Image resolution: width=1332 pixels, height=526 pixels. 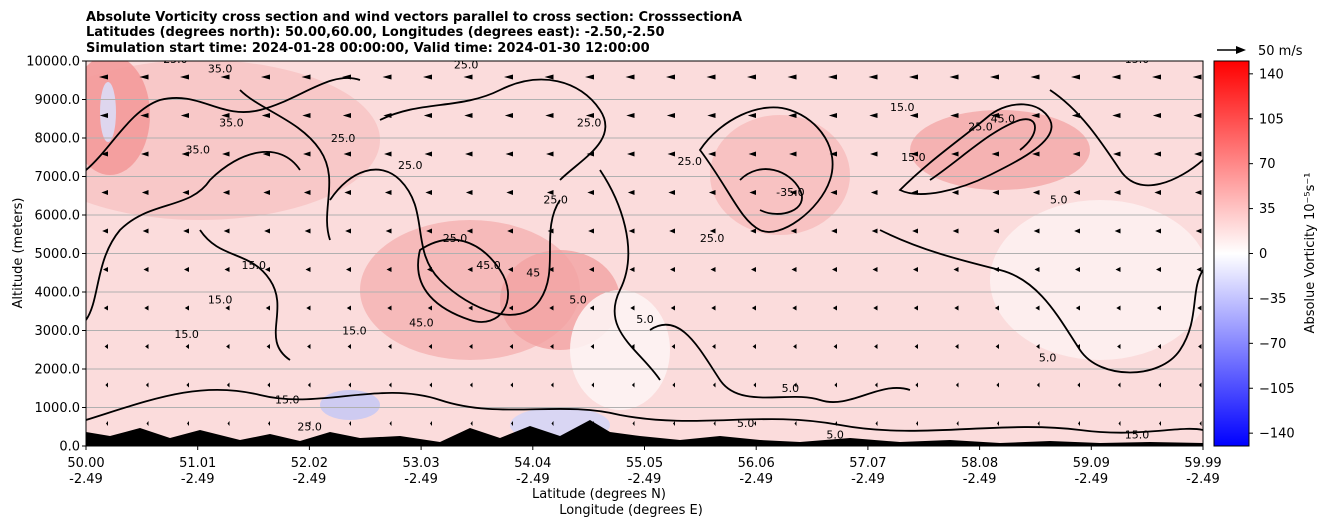 What do you see at coordinates (1272, 299) in the screenshot?
I see `colorbar-tick-label: −35` at bounding box center [1272, 299].